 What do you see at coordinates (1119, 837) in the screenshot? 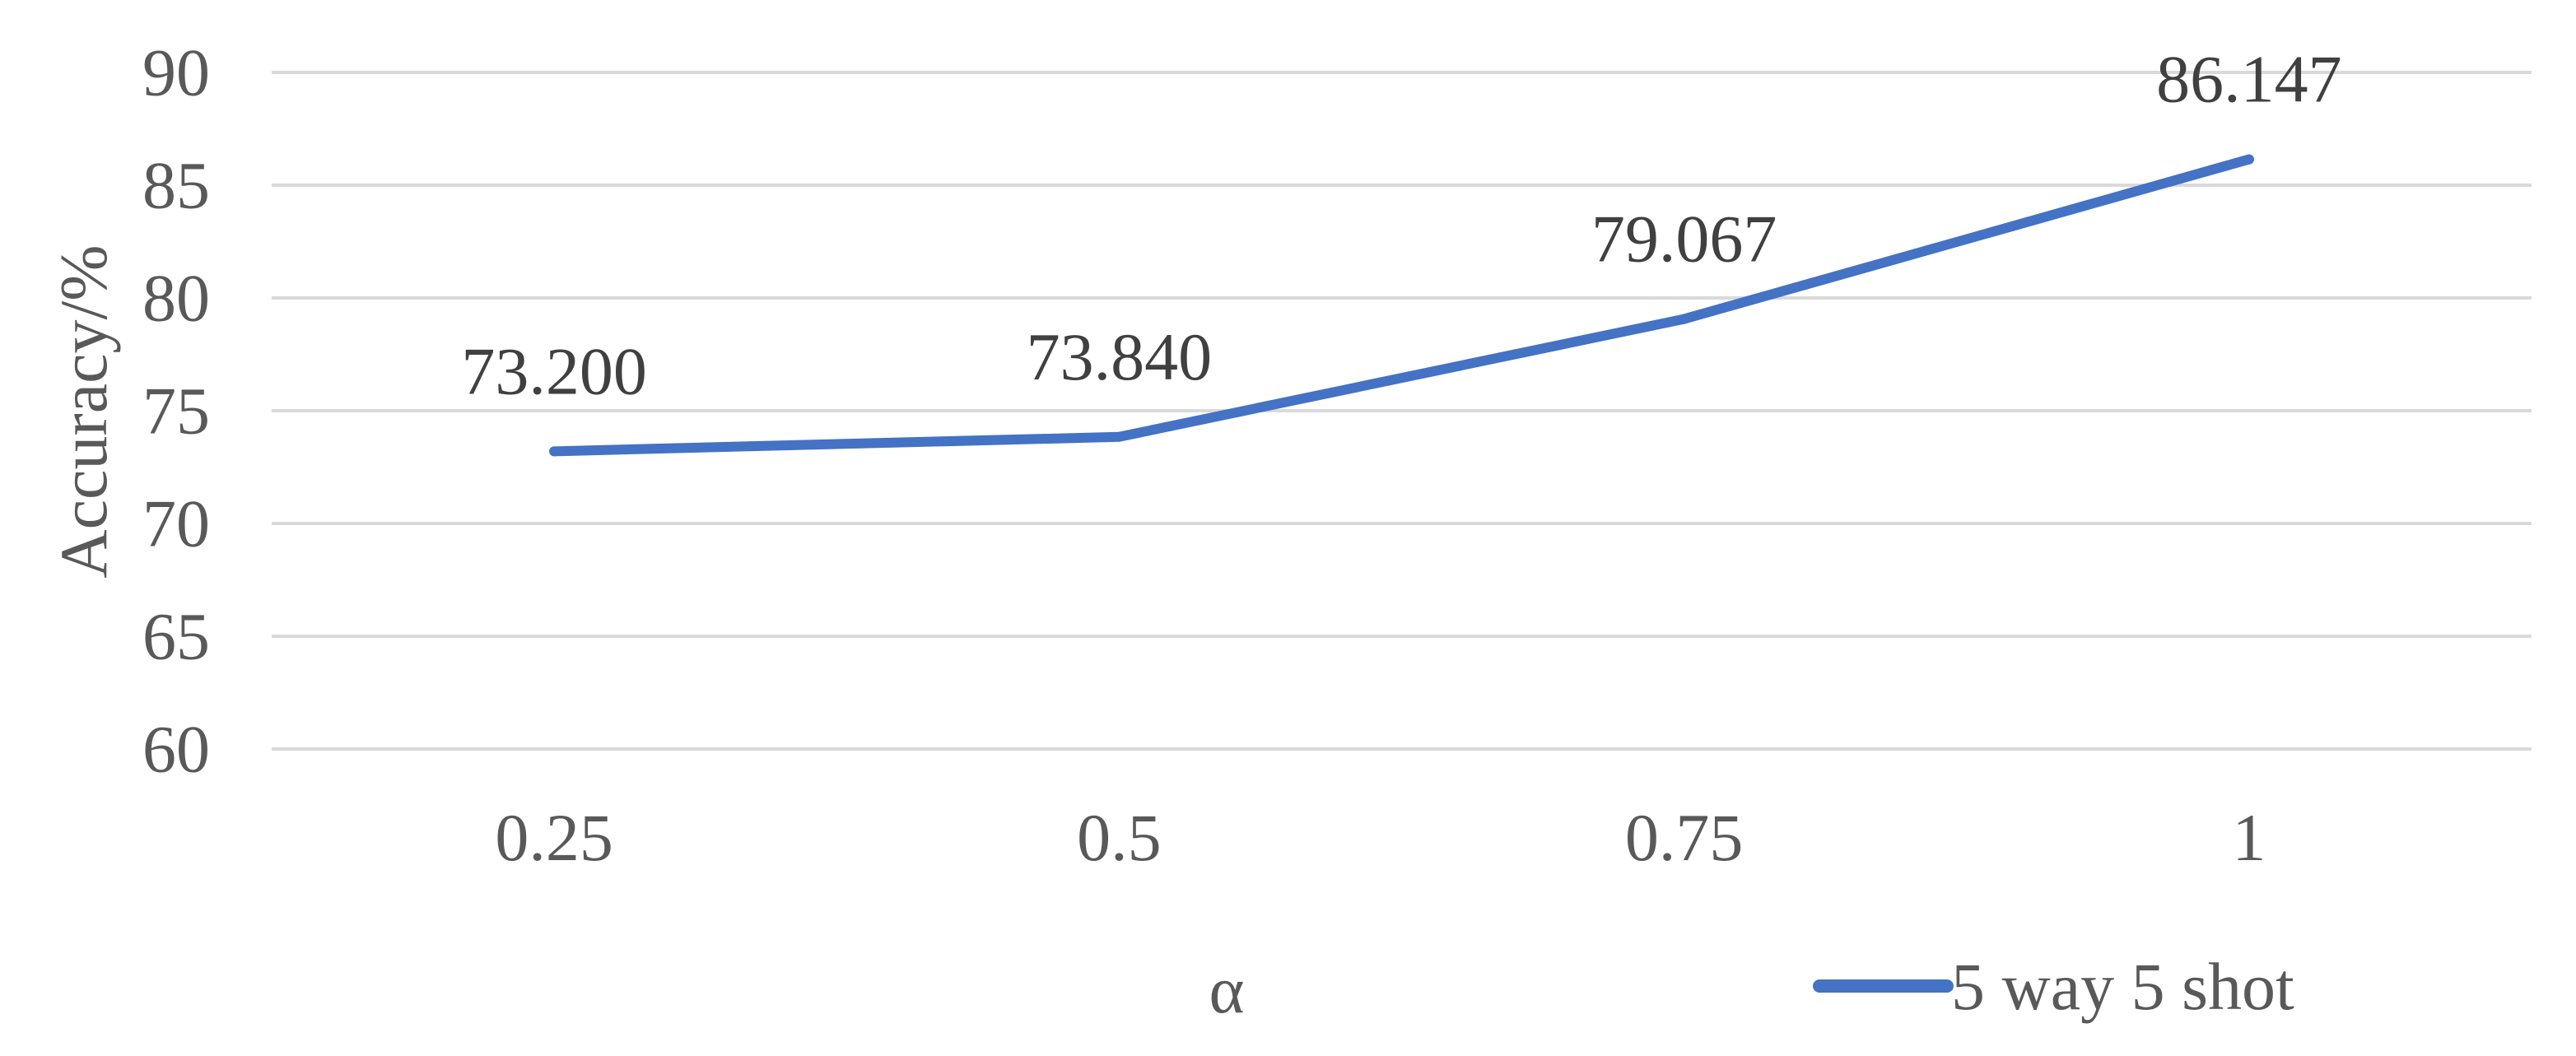
I see `x-tick-label: 0.5` at bounding box center [1119, 837].